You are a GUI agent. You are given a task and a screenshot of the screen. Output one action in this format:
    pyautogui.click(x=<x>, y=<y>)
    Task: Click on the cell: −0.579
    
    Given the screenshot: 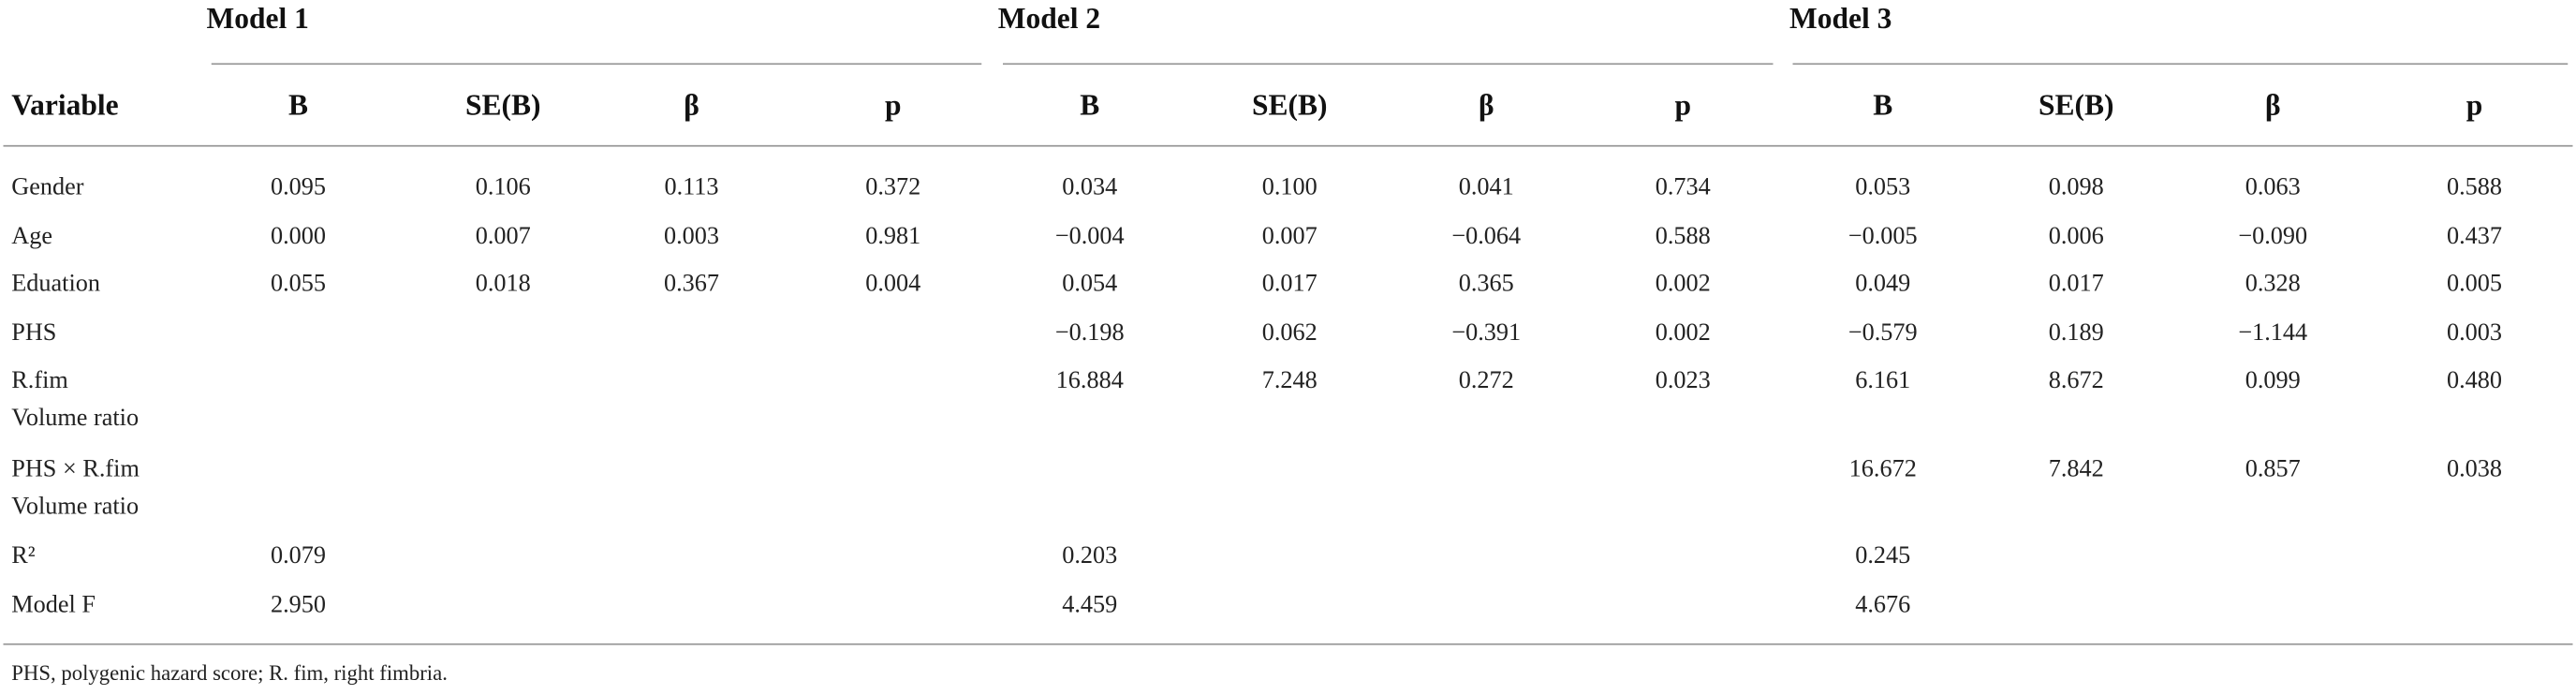 What is the action you would take?
    pyautogui.click(x=1883, y=332)
    